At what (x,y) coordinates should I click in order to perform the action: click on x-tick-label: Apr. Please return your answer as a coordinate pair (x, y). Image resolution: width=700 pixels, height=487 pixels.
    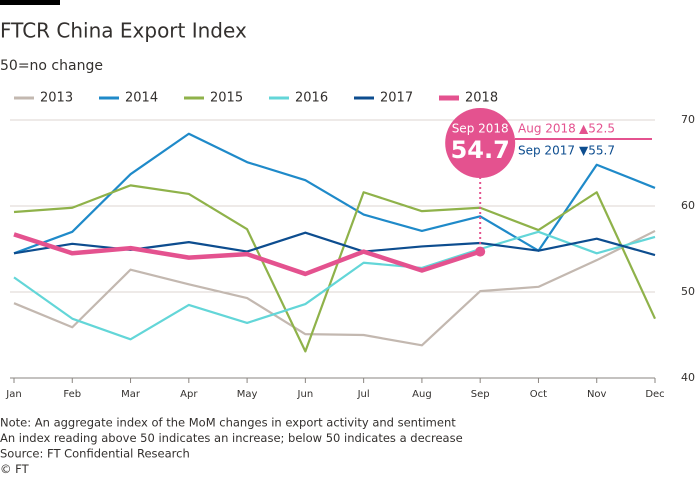
    Looking at the image, I should click on (189, 394).